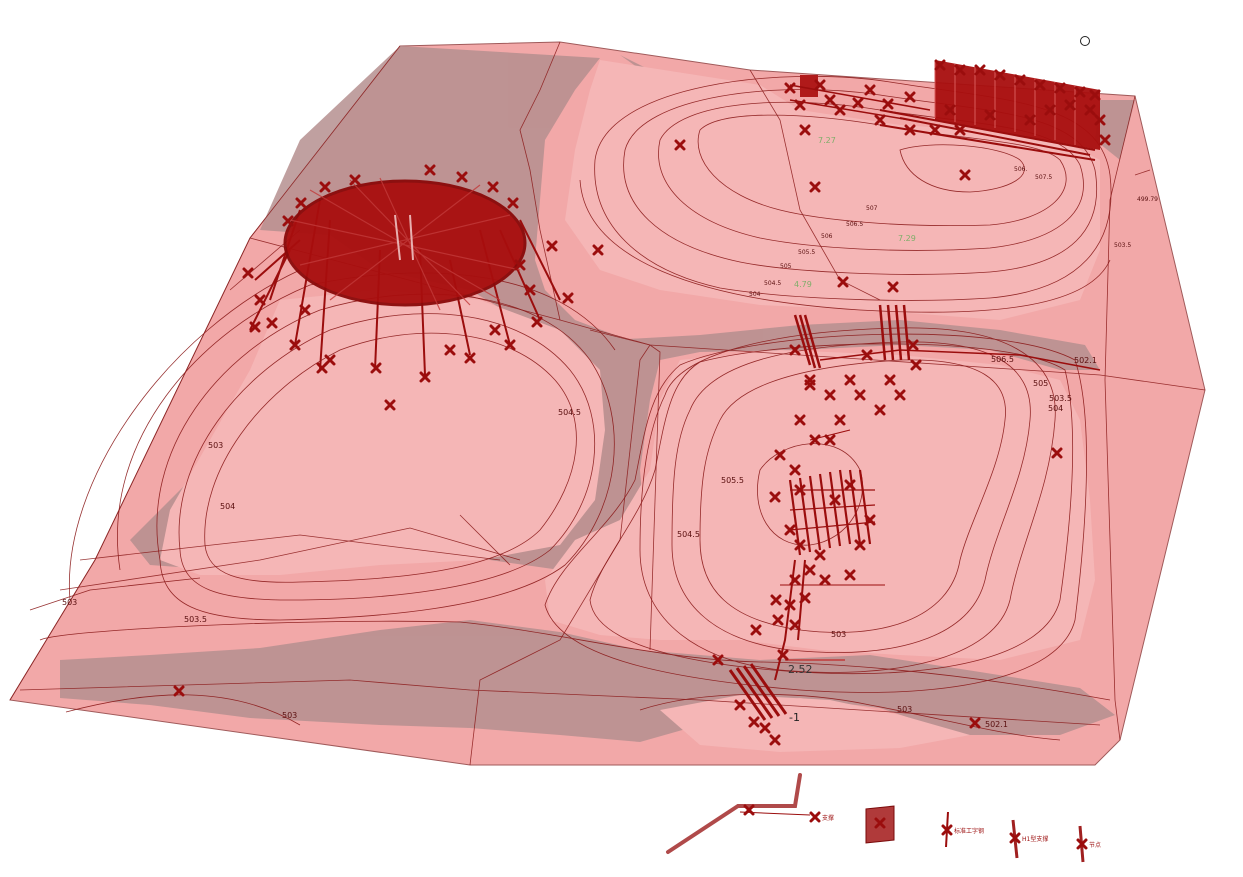 The width and height of the screenshot is (1243, 877). What do you see at coordinates (969, 831) in the screenshot?
I see `legend-label: 标准工字钢` at bounding box center [969, 831].